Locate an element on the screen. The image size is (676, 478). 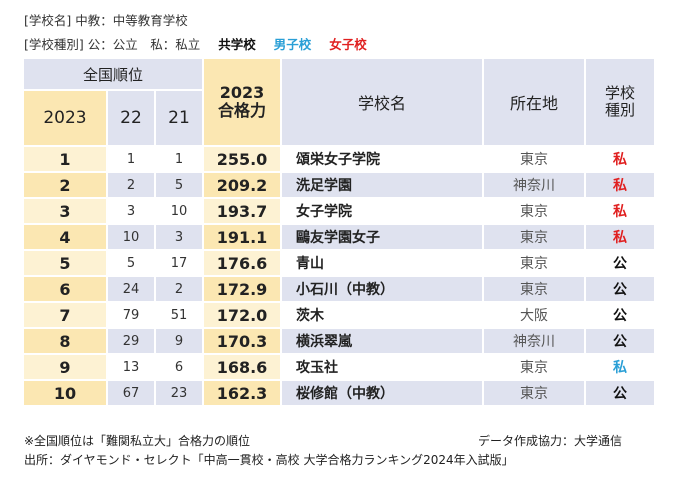
rank-2022-cell: 24 is located at coordinates (131, 289).